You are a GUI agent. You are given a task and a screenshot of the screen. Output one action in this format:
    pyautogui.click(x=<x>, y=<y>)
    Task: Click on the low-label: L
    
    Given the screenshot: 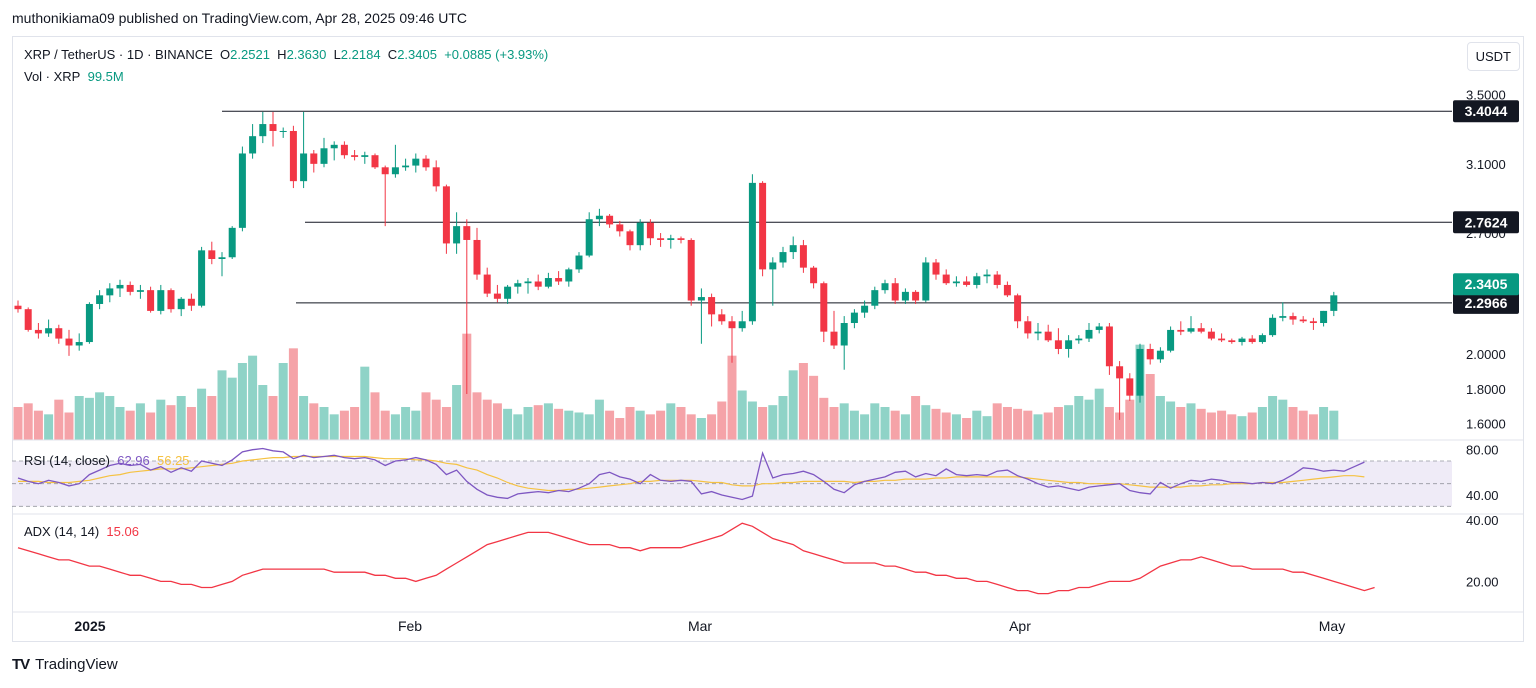 What is the action you would take?
    pyautogui.click(x=337, y=54)
    